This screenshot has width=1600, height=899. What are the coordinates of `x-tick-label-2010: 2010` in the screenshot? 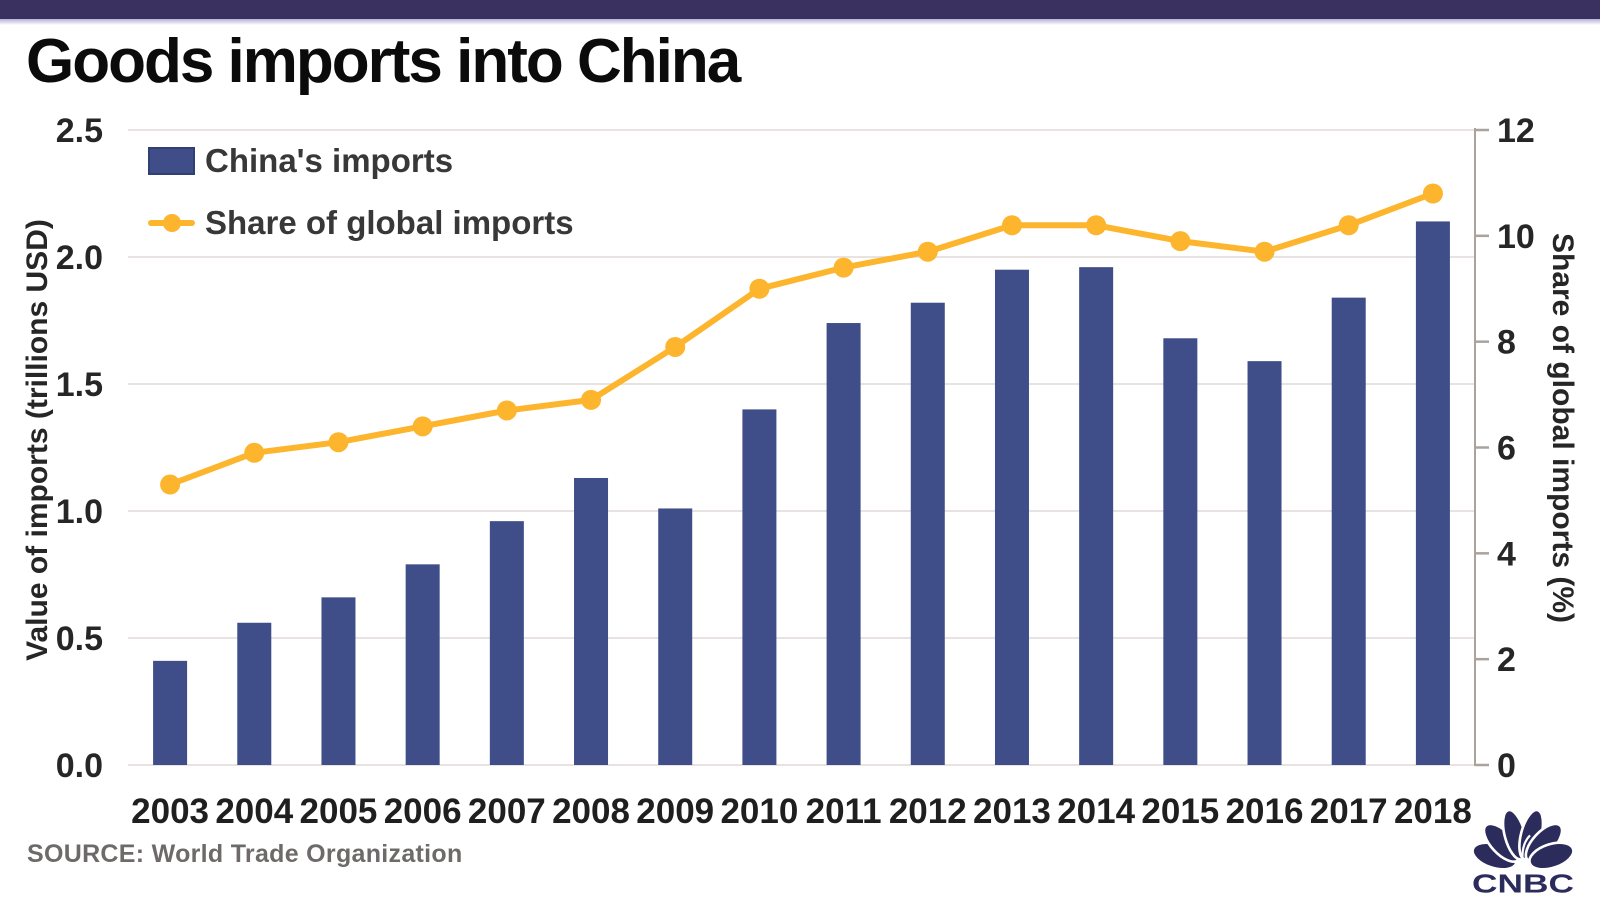 It's located at (759, 811).